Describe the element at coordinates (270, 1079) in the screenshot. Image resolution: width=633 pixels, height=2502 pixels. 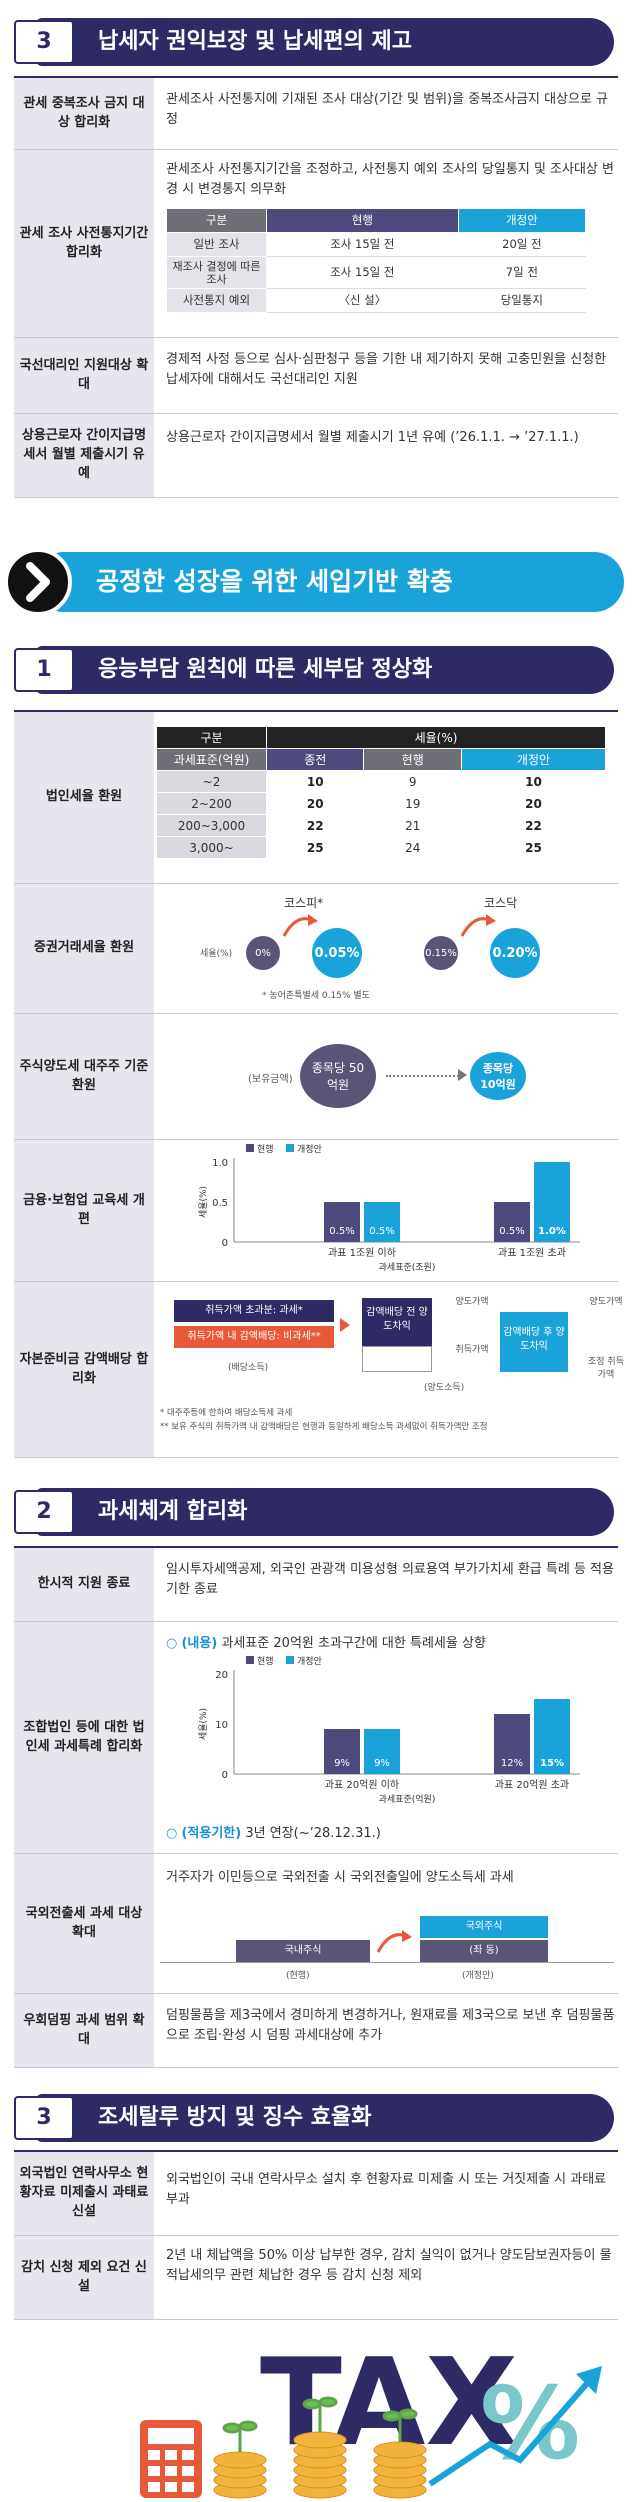
I see `holding-label: (보유금액)` at that location.